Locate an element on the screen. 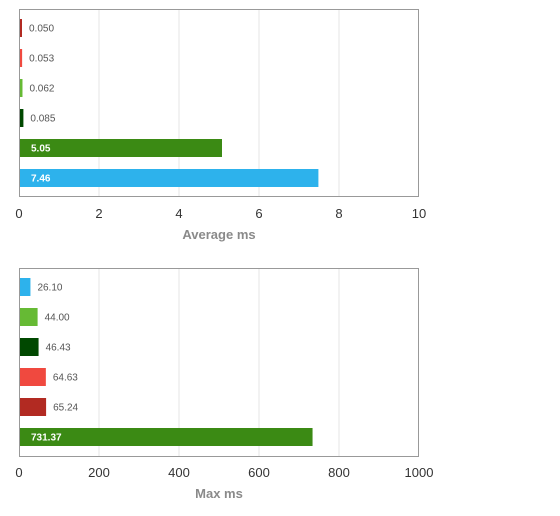 The height and width of the screenshot is (516, 560). max-x-tick-label: 200 is located at coordinates (99, 472).